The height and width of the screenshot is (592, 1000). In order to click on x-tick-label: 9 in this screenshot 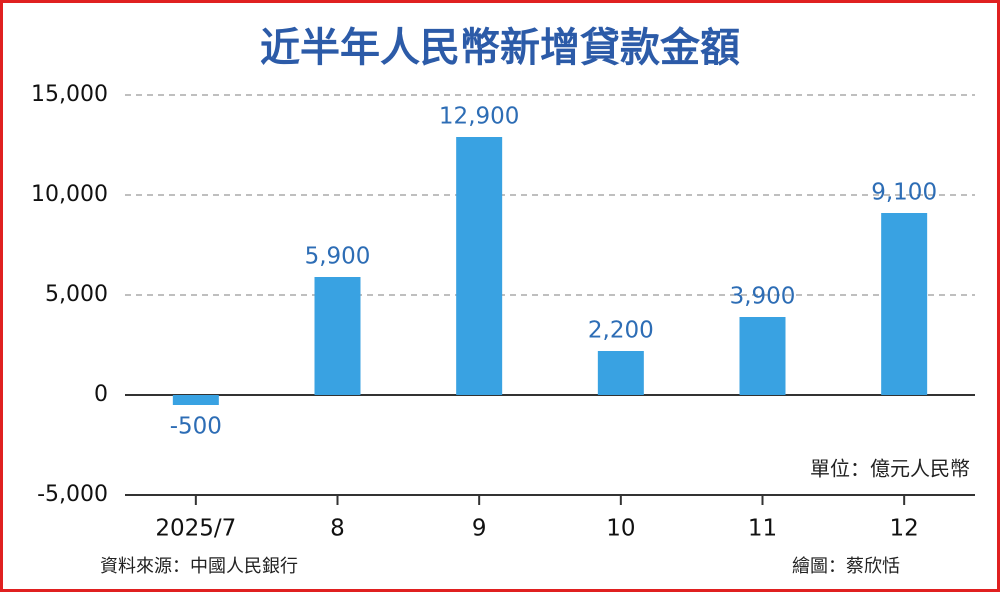, I will do `click(479, 529)`.